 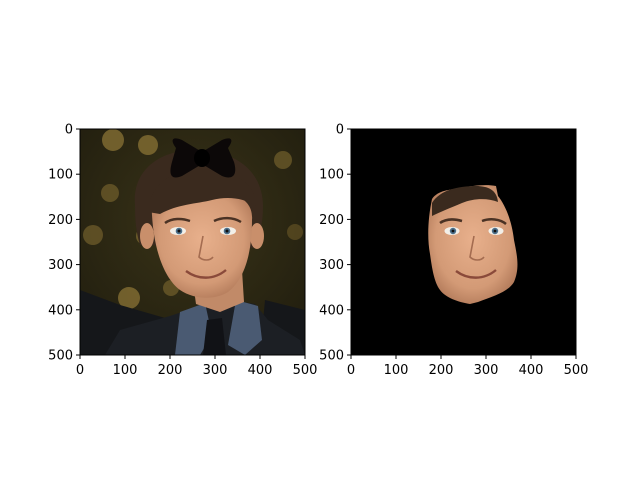 What do you see at coordinates (473, 244) in the screenshot?
I see `segmented-face` at bounding box center [473, 244].